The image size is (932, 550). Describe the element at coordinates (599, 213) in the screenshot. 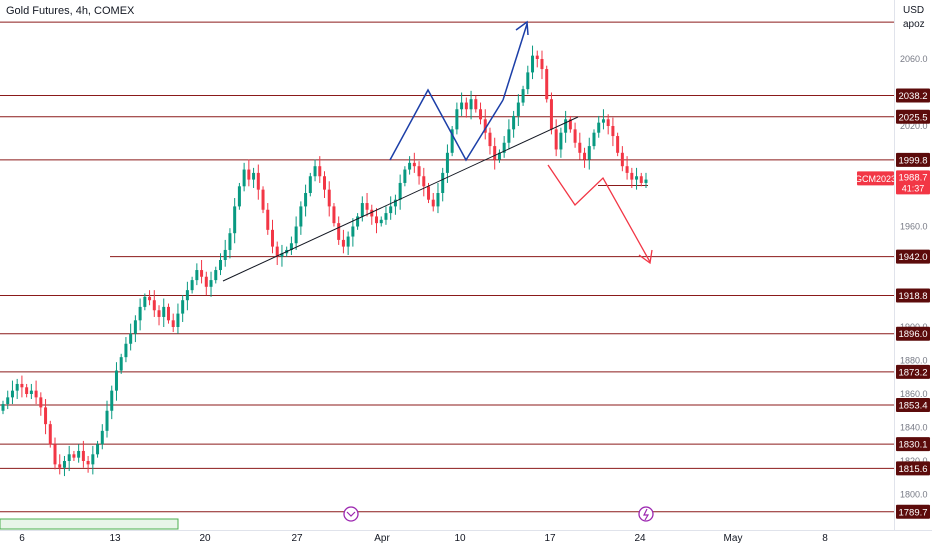

I see `projection-path` at that location.